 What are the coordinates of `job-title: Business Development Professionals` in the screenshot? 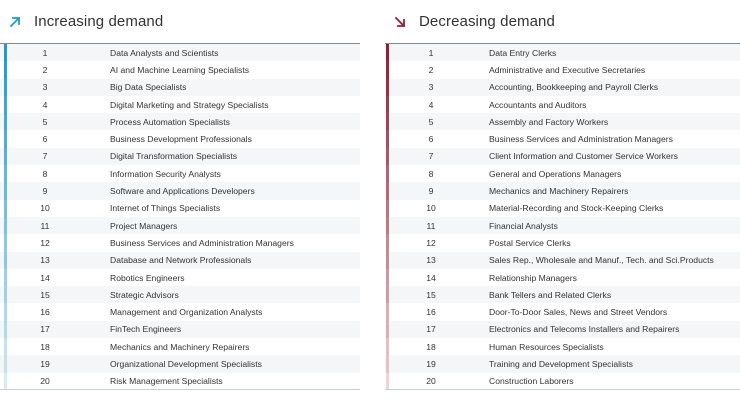 It's located at (181, 139).